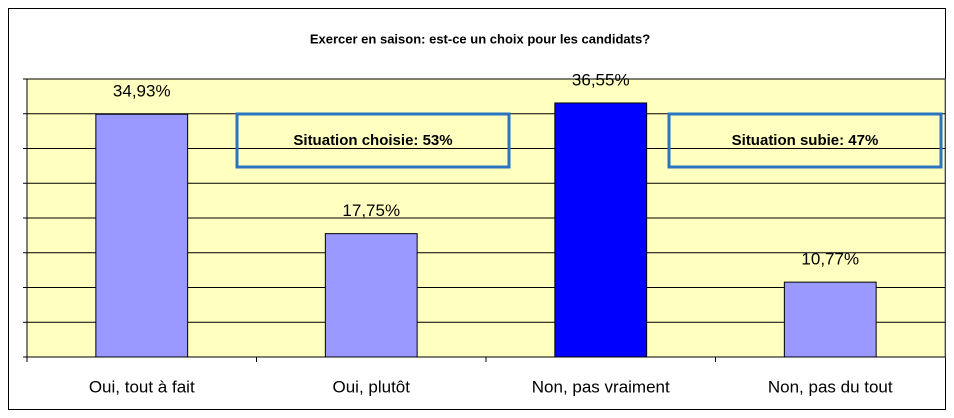  Describe the element at coordinates (830, 386) in the screenshot. I see `x-tick-label: Non, pas du tout` at that location.